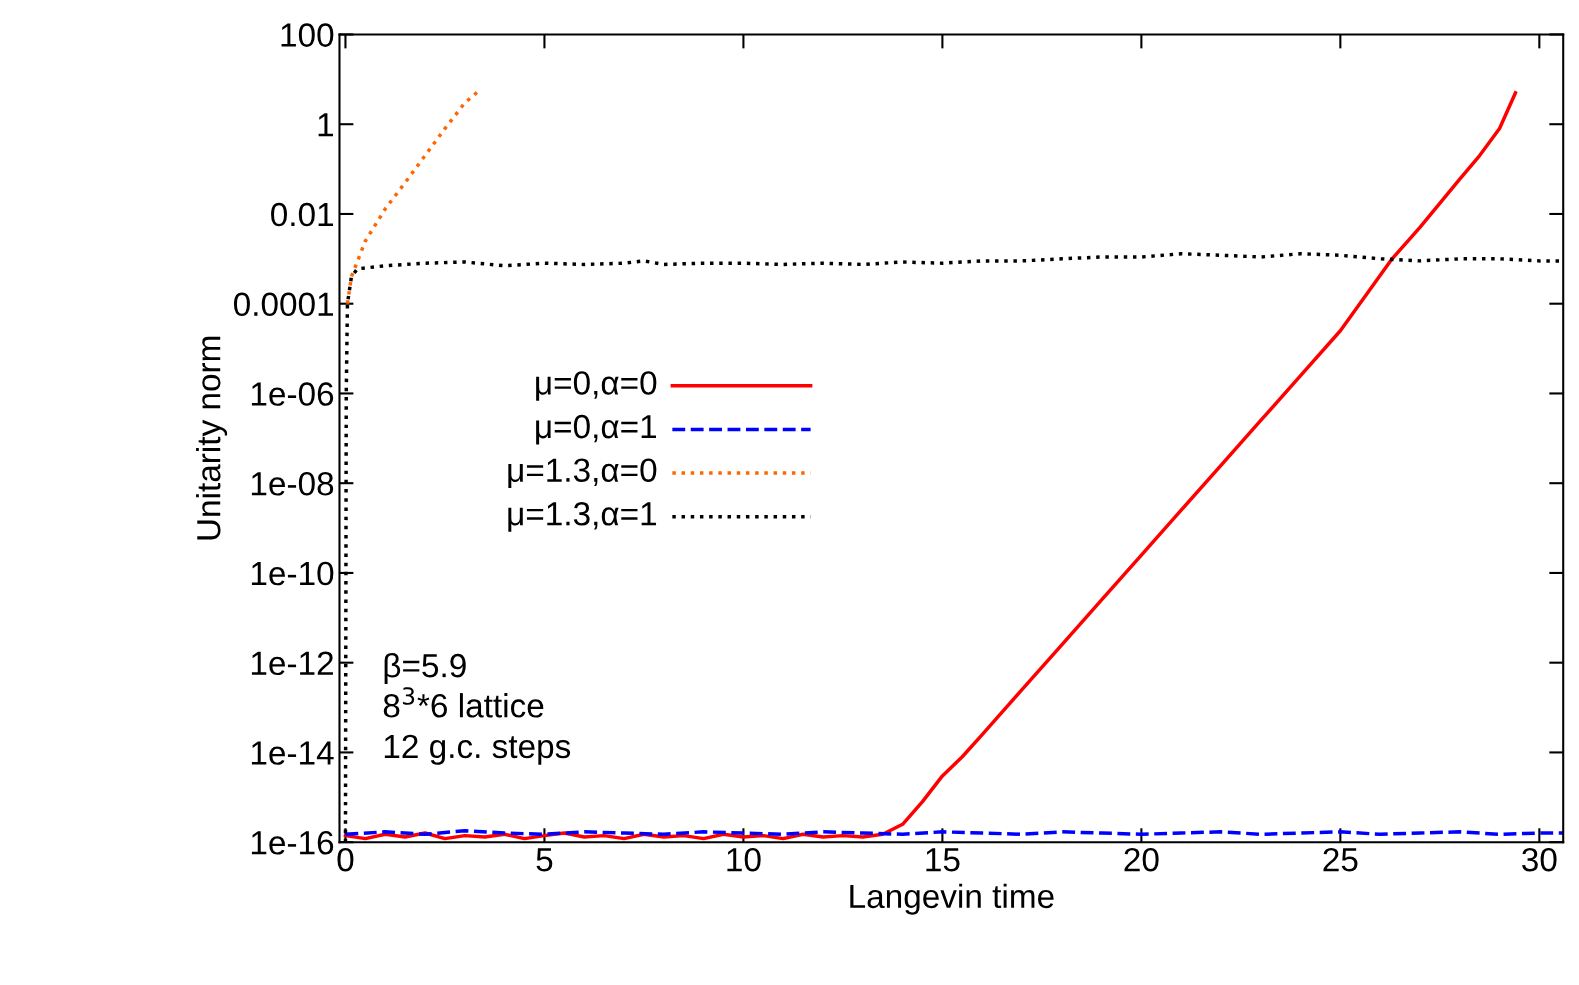 The width and height of the screenshot is (1579, 985). I want to click on y-tick-label: 1e-12, so click(292, 663).